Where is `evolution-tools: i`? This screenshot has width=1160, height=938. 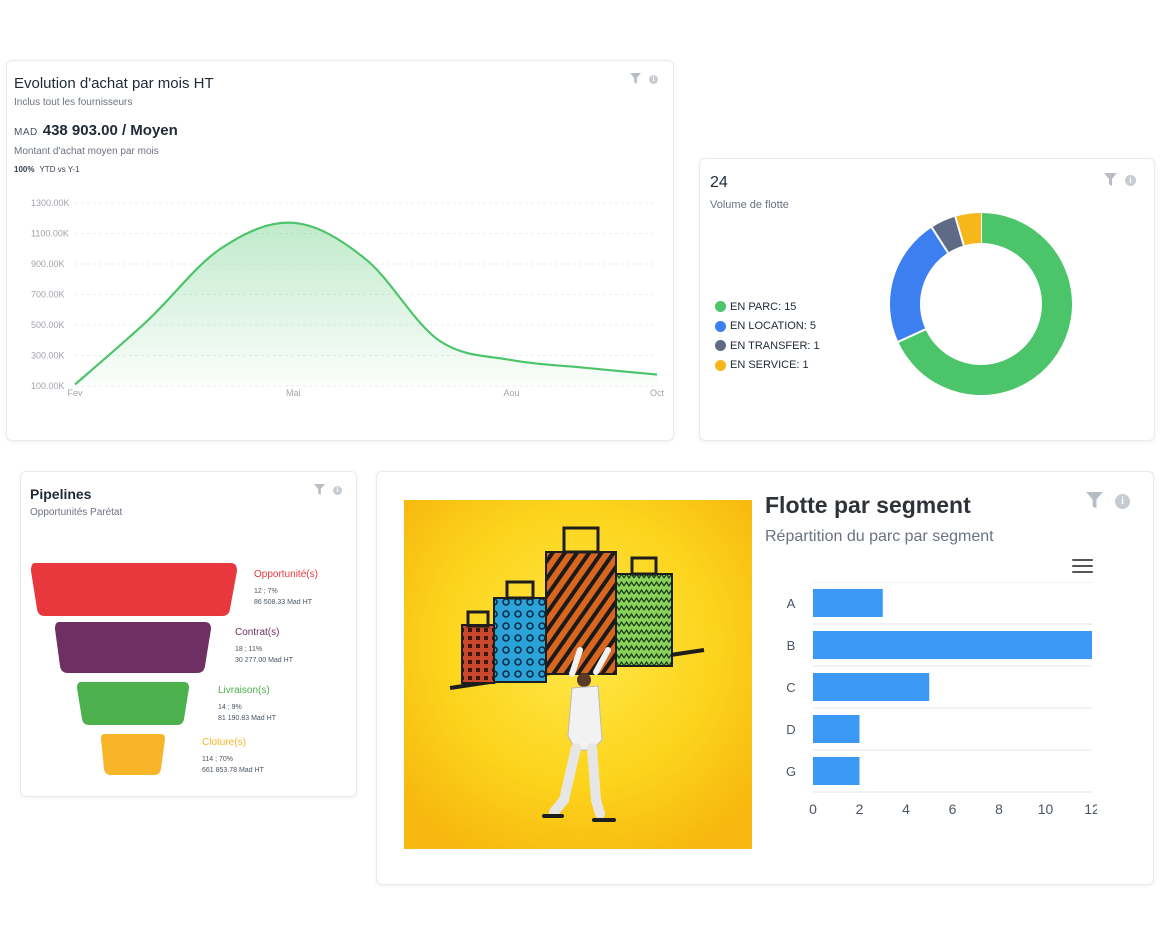
evolution-tools: i is located at coordinates (644, 79).